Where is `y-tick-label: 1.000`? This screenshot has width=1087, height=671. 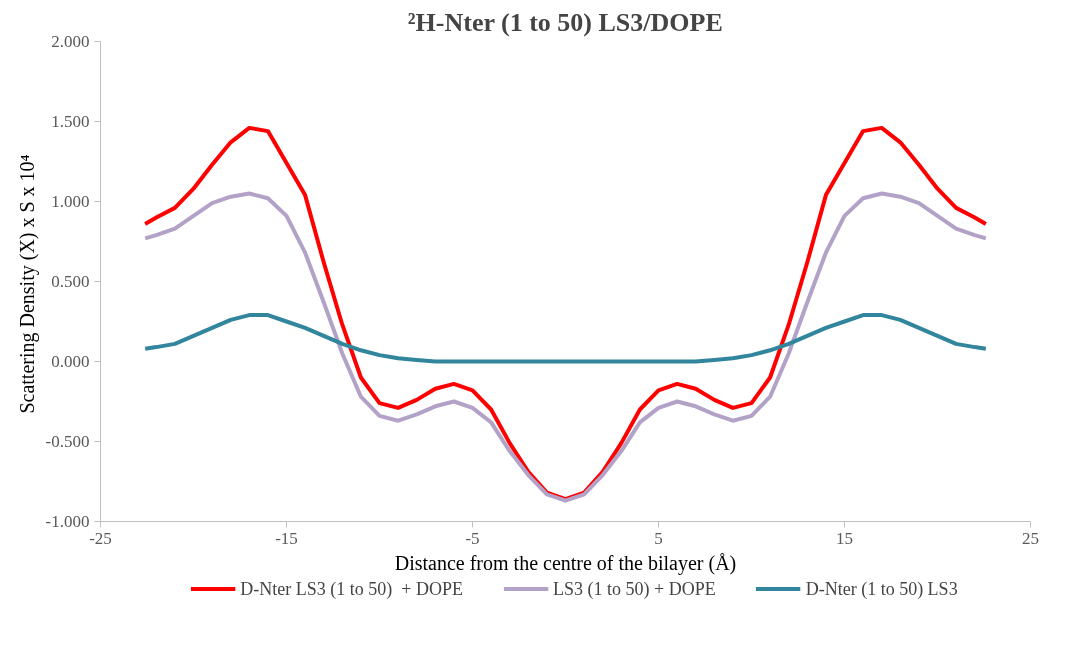
y-tick-label: 1.000 is located at coordinates (70, 201).